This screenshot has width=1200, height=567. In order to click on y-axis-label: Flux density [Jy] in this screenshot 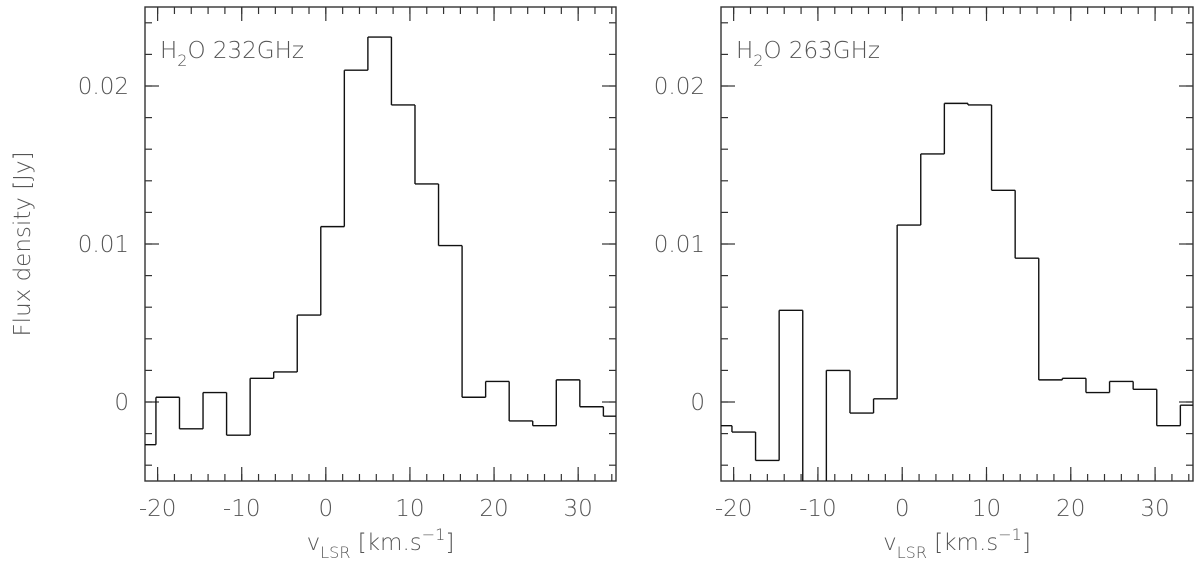, I will do `click(23, 243)`.